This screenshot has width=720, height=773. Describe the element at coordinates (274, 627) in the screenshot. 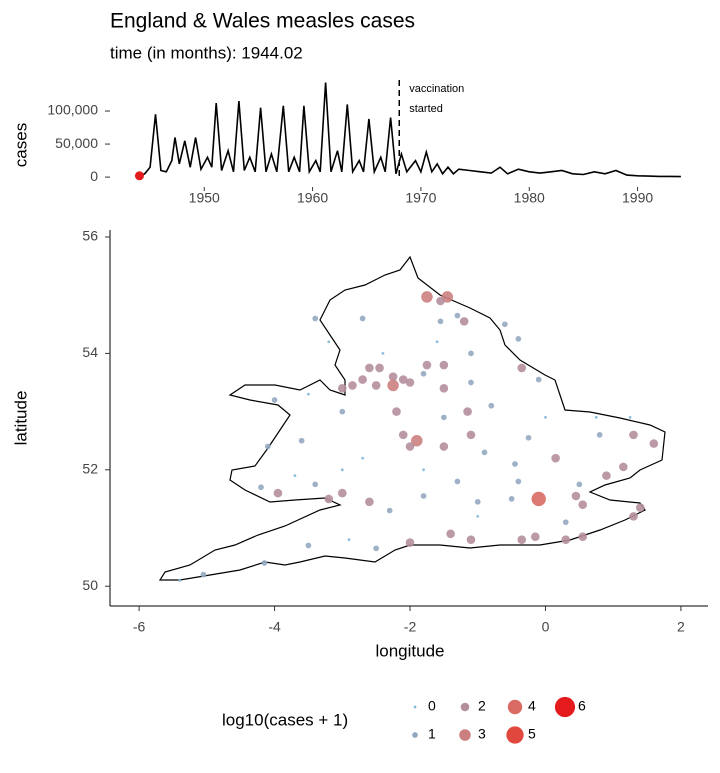

I see `x-tick-label: -4` at that location.